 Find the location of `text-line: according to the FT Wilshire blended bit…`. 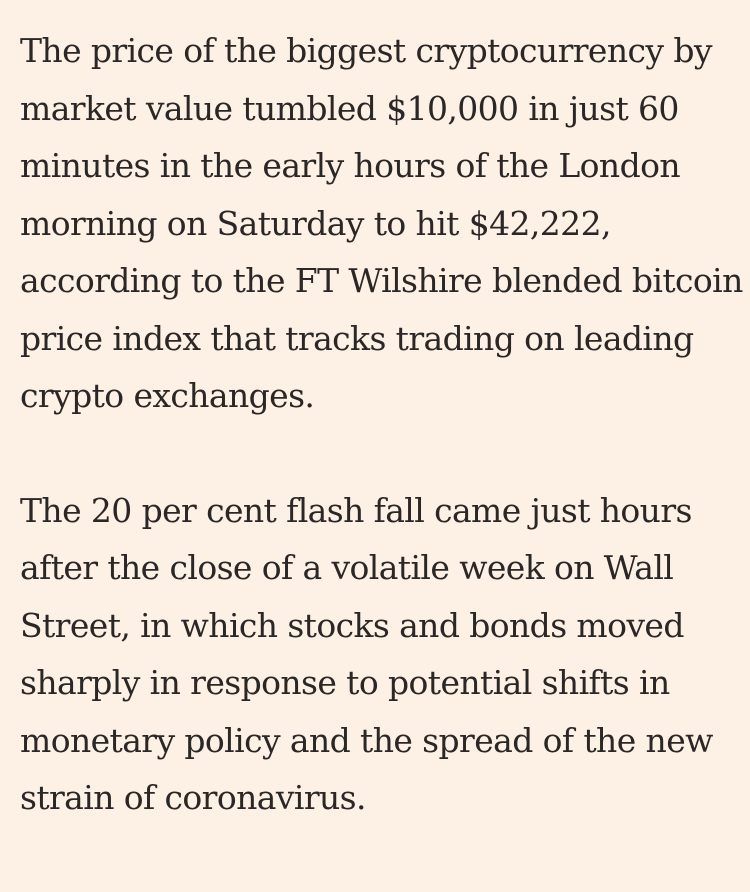

text-line: according to the FT Wilshire blended bit… is located at coordinates (381, 280).